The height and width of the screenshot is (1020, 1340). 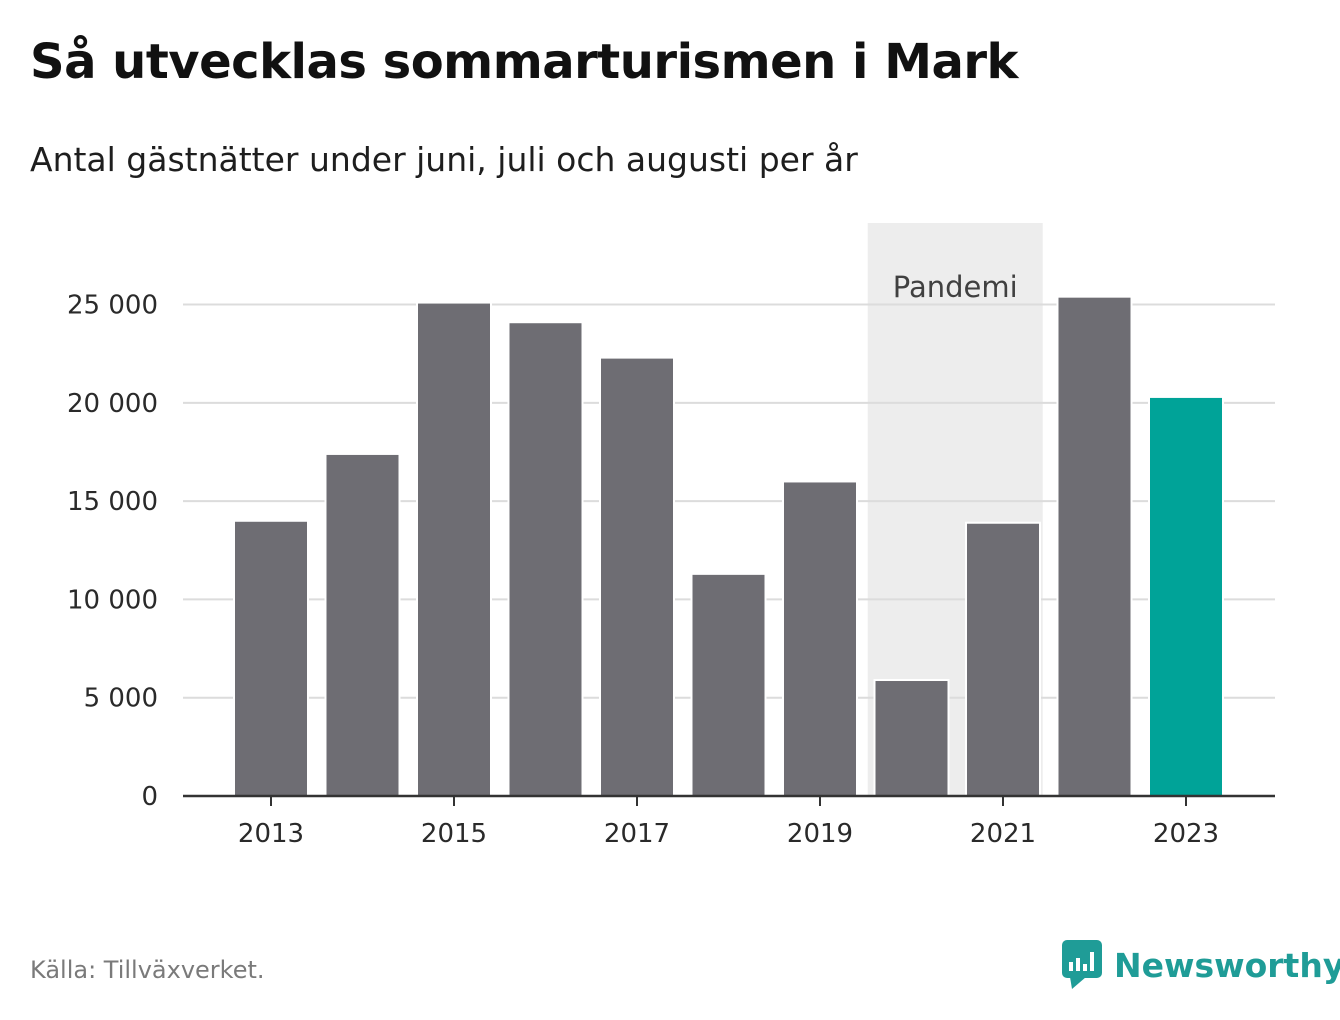 What do you see at coordinates (112, 502) in the screenshot?
I see `y-tick-label-15000: 15 000` at bounding box center [112, 502].